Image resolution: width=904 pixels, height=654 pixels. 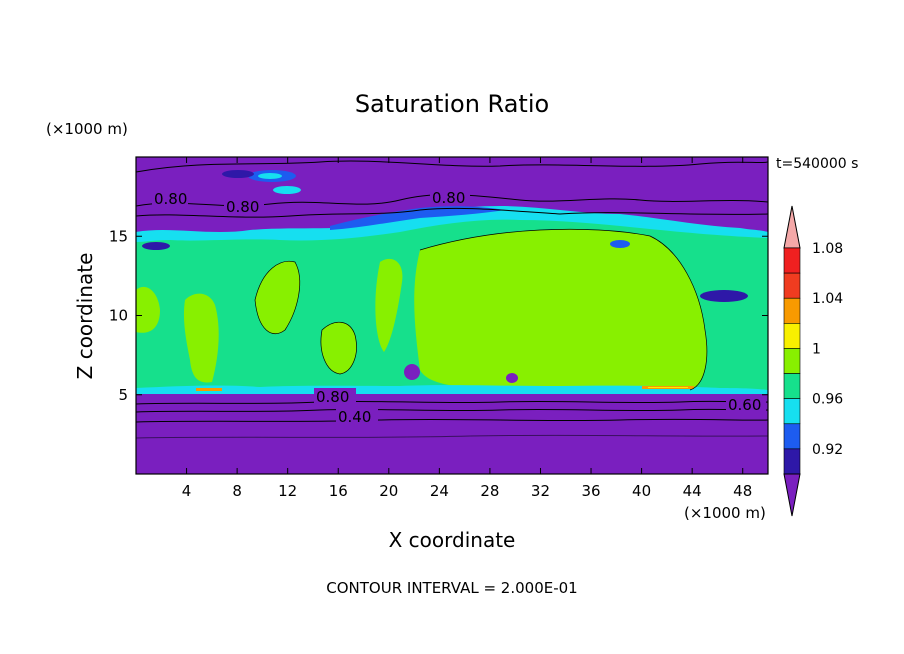 What do you see at coordinates (827, 249) in the screenshot?
I see `colorbar-tick-label: 1.08` at bounding box center [827, 249].